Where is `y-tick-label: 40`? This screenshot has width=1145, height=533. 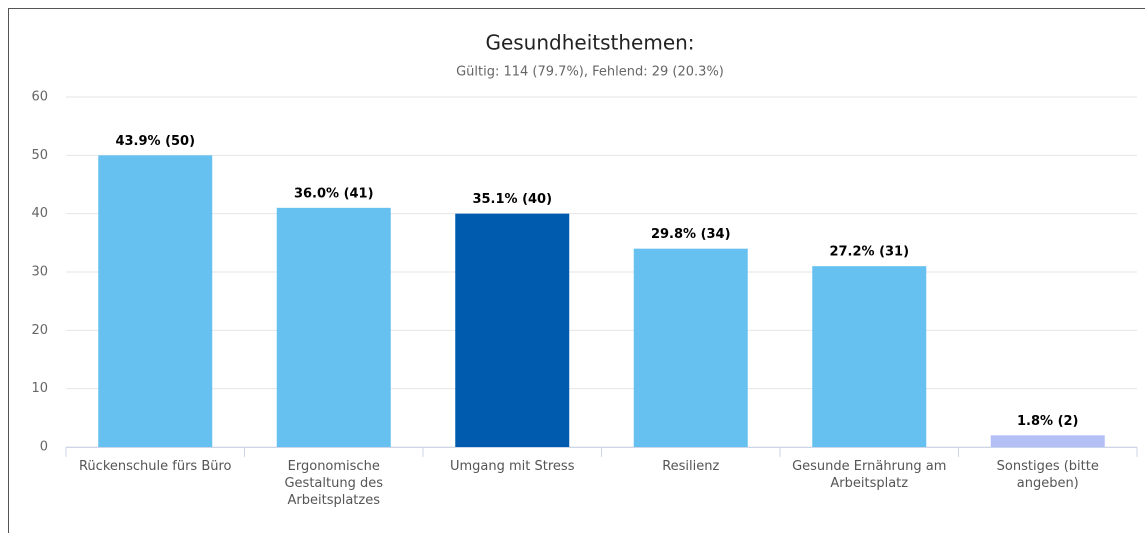
y-tick-label: 40 is located at coordinates (39, 213).